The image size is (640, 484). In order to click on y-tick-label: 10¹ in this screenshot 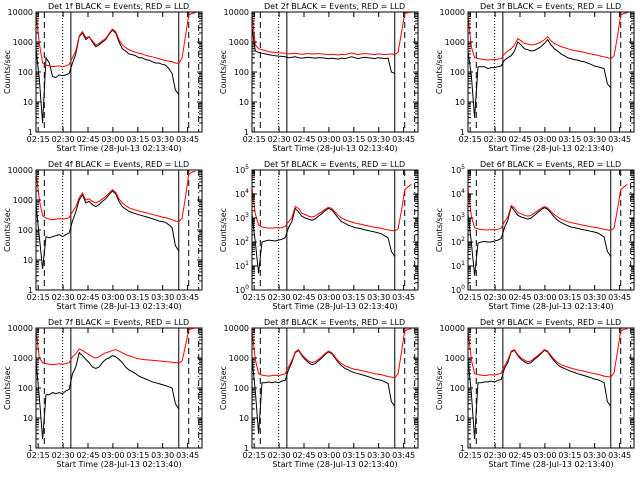, I will do `click(242, 265)`.